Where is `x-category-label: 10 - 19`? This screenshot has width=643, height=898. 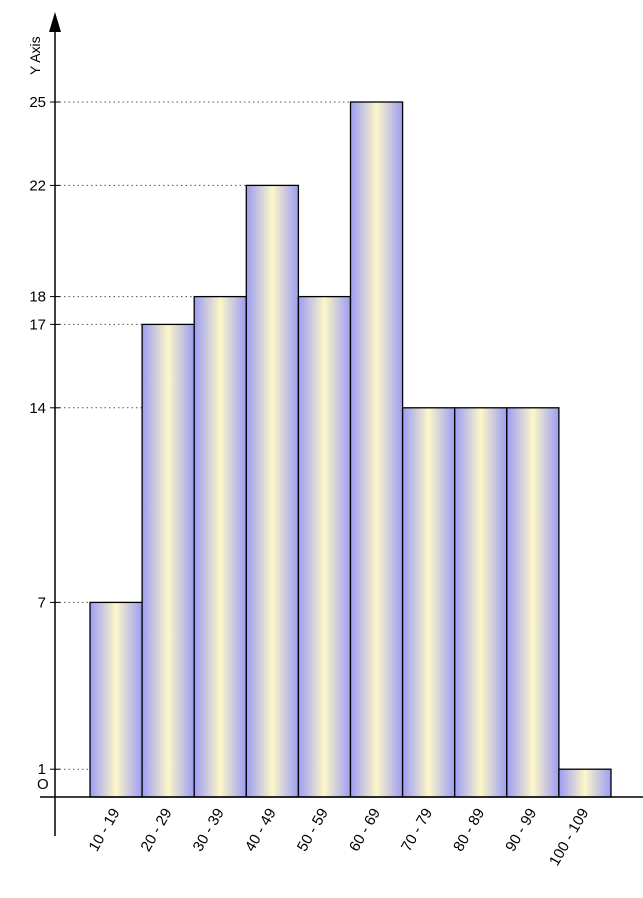
x-category-label: 10 - 19 is located at coordinates (104, 830).